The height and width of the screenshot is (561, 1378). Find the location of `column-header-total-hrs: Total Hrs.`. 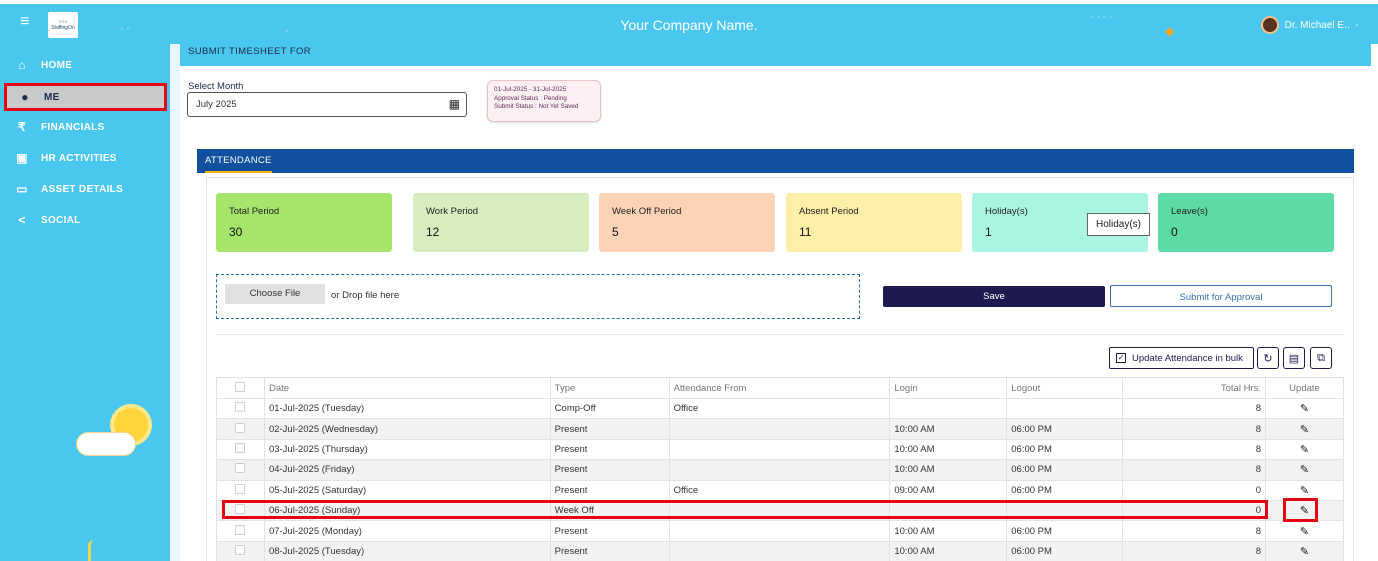

column-header-total-hrs: Total Hrs. is located at coordinates (1194, 388).